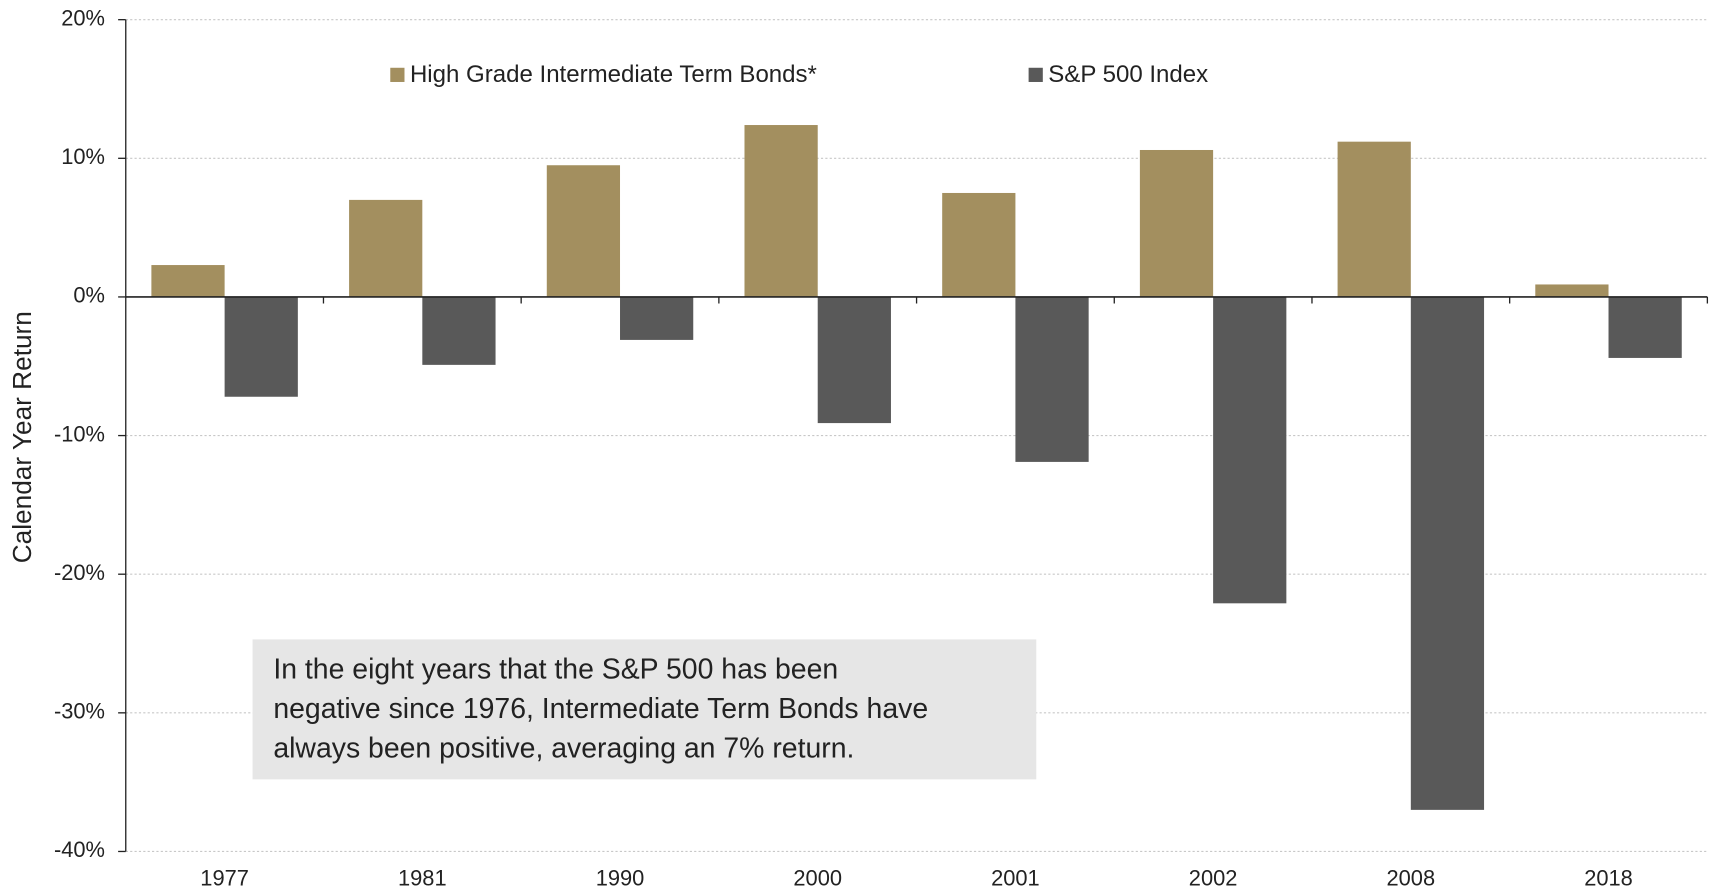 The width and height of the screenshot is (1714, 893). What do you see at coordinates (1128, 74) in the screenshot?
I see `legend-label: S&P 500 Index` at bounding box center [1128, 74].